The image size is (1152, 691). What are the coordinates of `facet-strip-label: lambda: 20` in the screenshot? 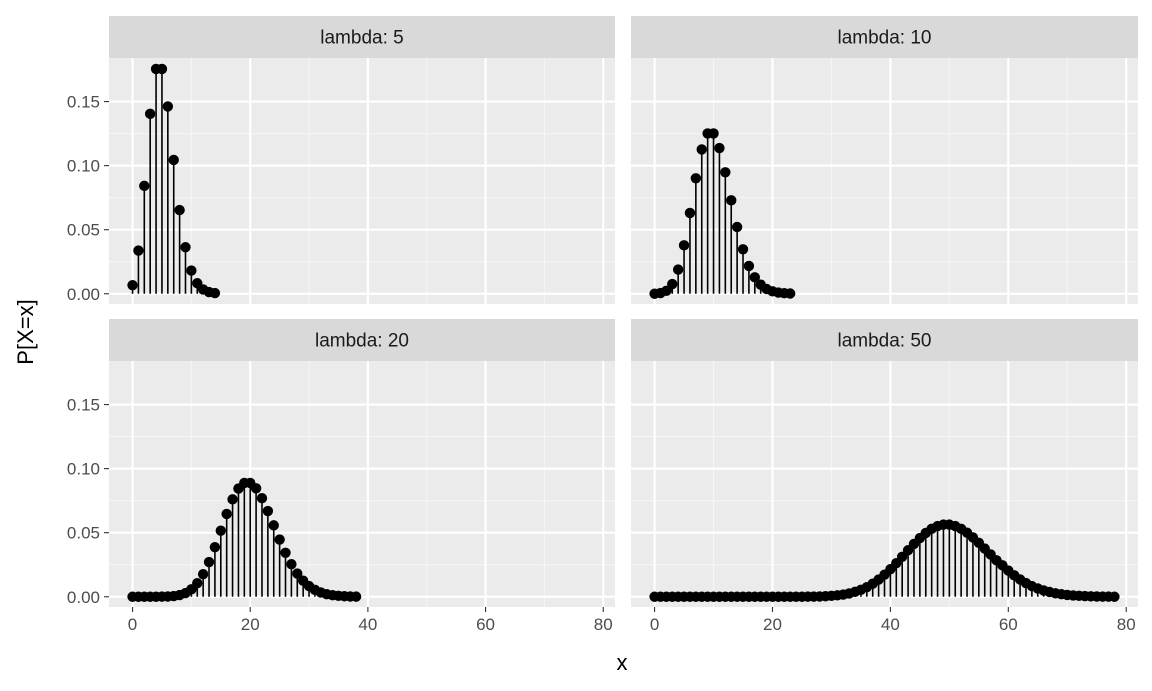 It's located at (362, 341).